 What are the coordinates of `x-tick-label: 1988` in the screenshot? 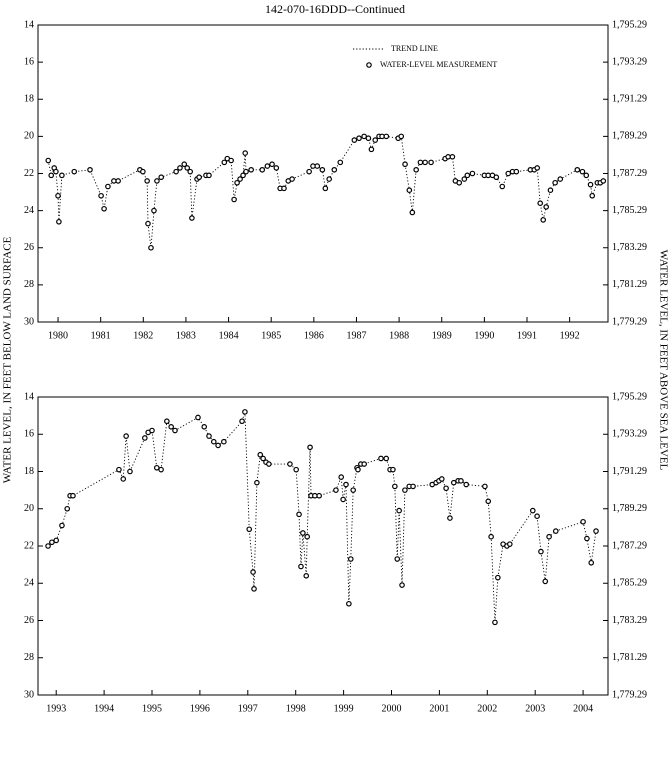 It's located at (399, 335).